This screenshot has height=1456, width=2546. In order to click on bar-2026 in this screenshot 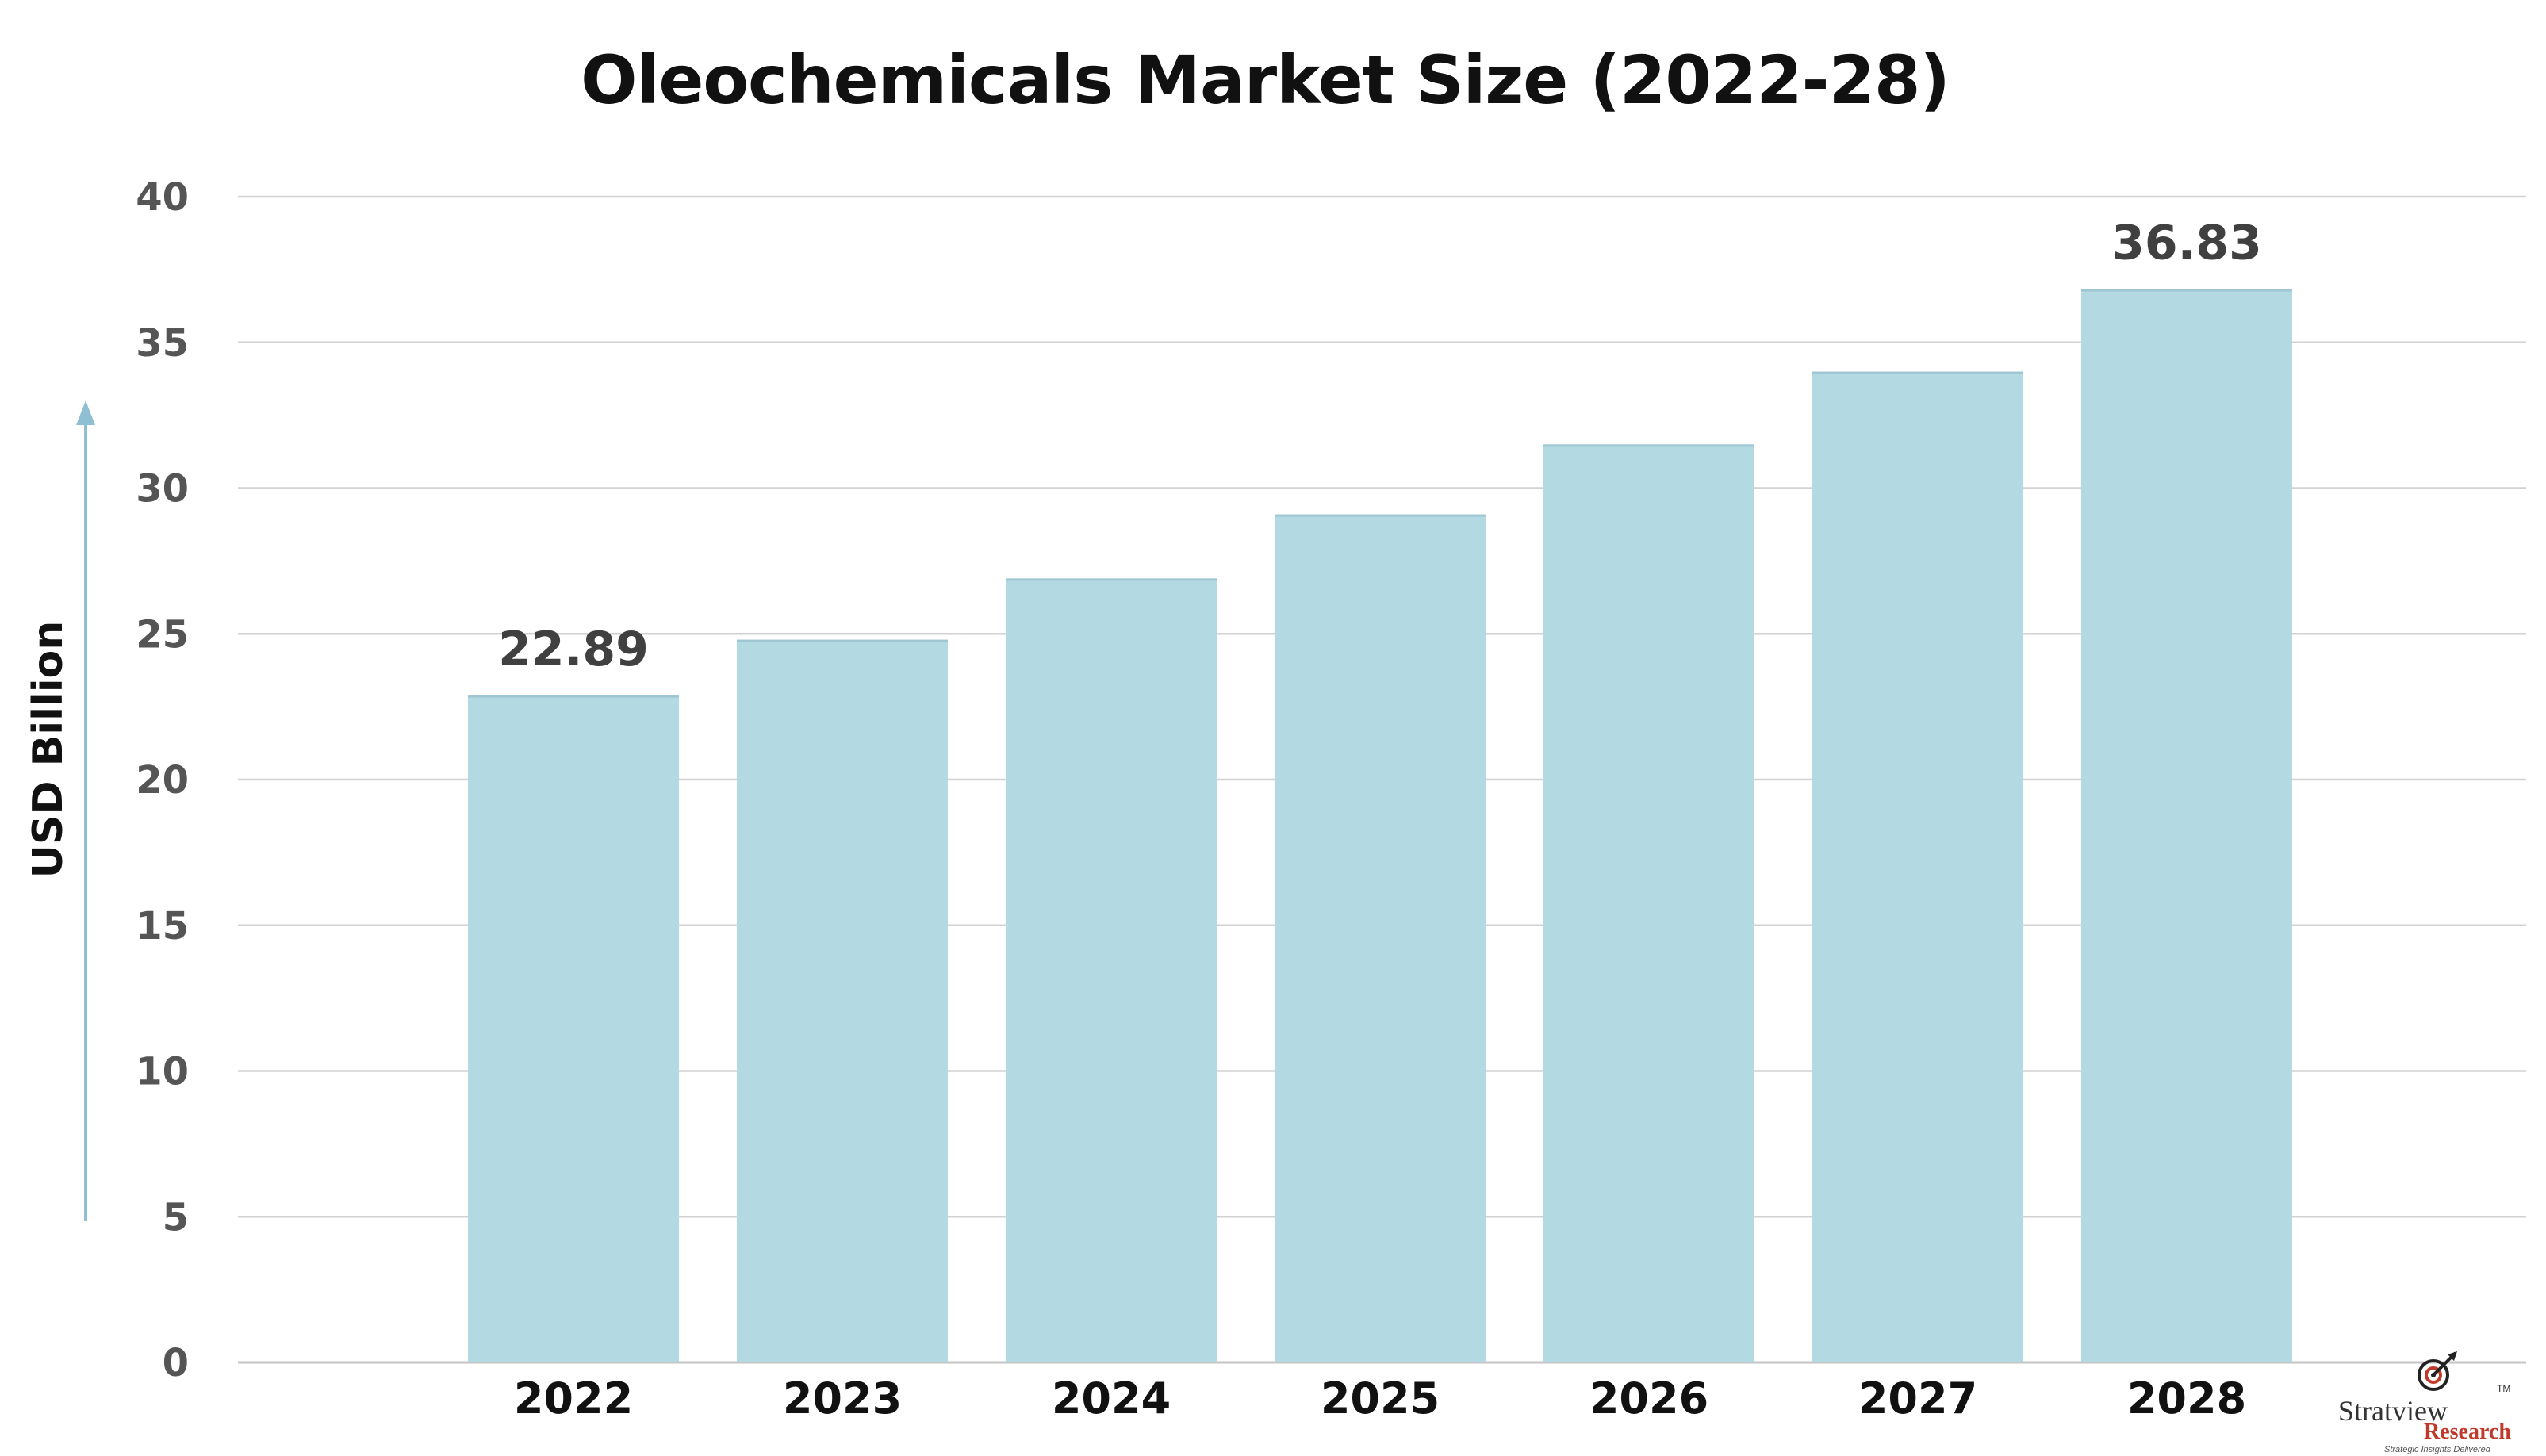, I will do `click(1648, 903)`.